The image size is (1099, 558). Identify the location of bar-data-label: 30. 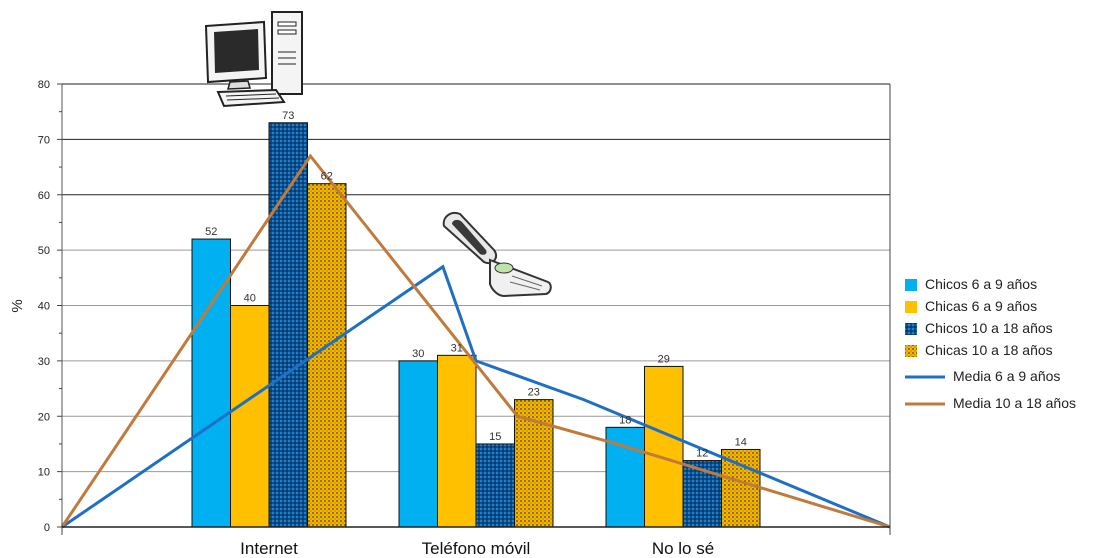
(418, 354).